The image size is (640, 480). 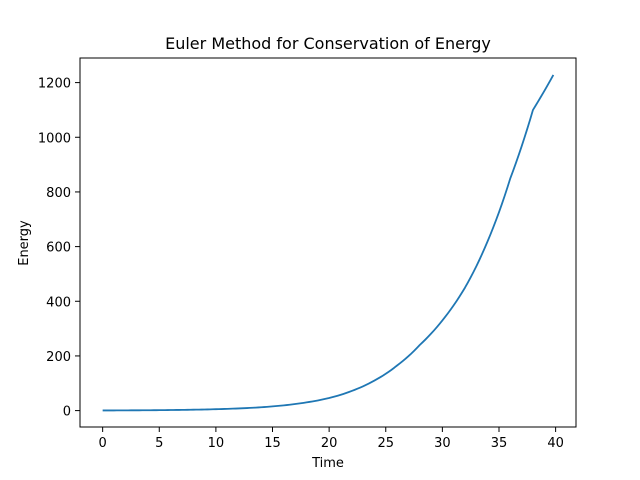 I want to click on x-tick-label: 0, so click(x=103, y=443).